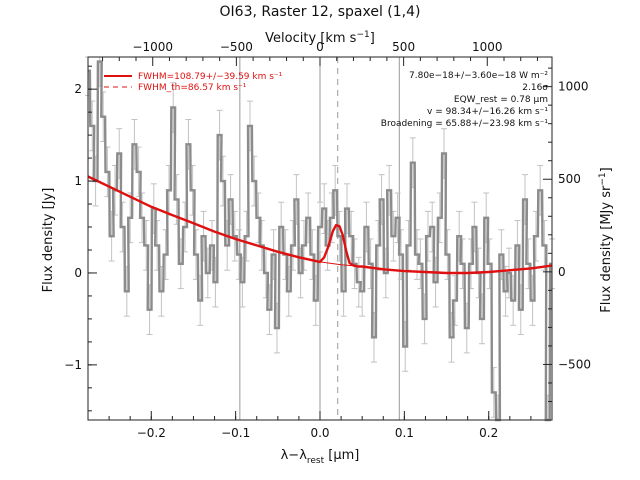  I want to click on annotation-line-flux: 7.80e−18+/−3.60e−18 W m⁻², so click(478, 76).